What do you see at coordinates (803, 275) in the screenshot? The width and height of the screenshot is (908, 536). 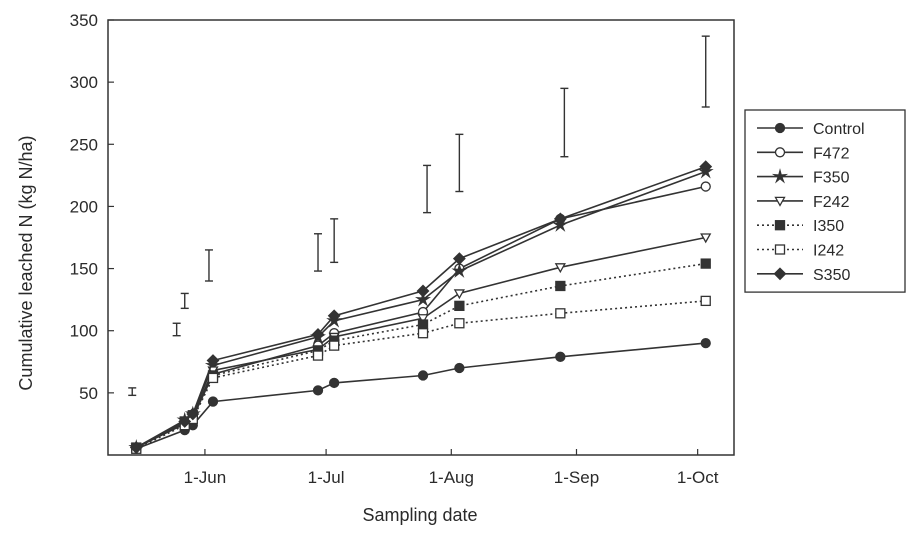 I see `legend-item-s350: S350` at bounding box center [803, 275].